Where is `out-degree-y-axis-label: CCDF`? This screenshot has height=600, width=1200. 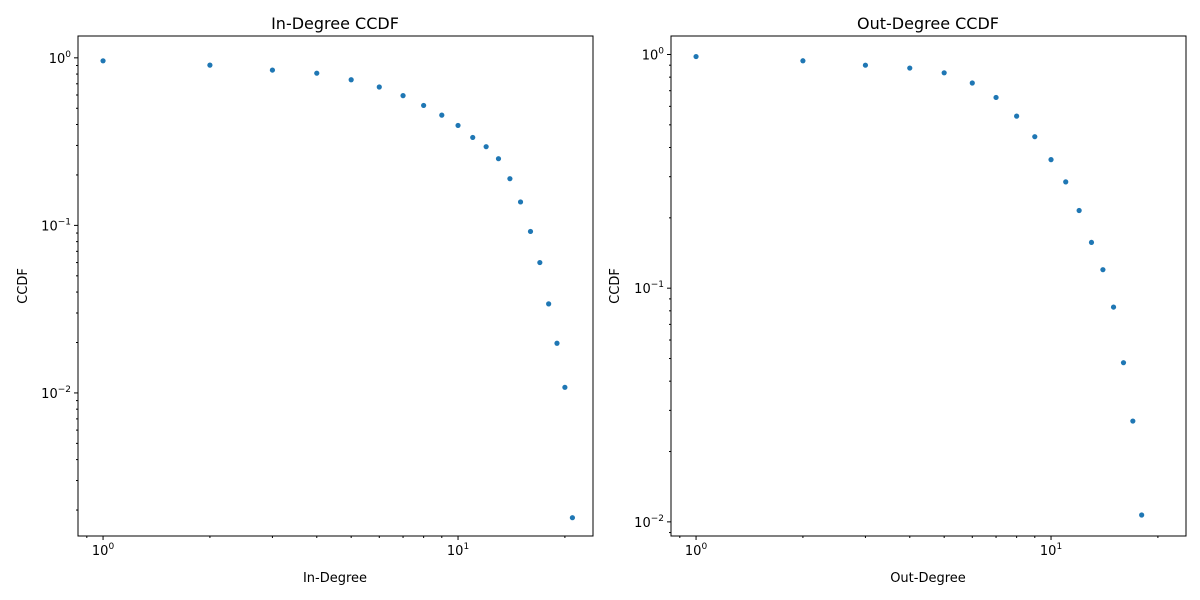
out-degree-y-axis-label: CCDF is located at coordinates (615, 286).